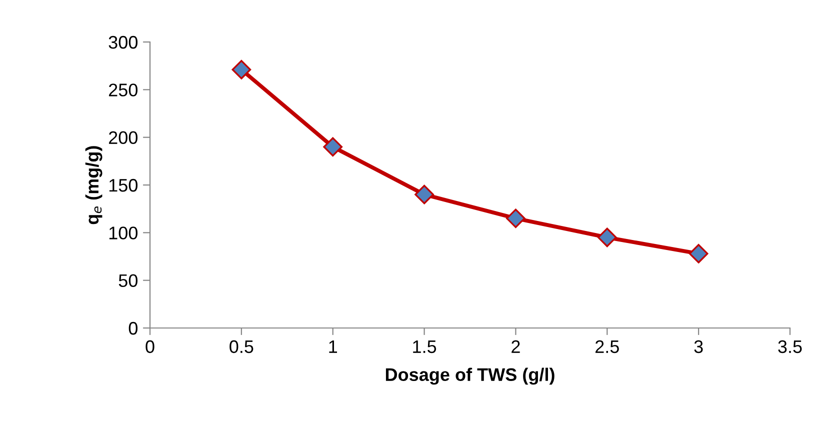  What do you see at coordinates (123, 90) in the screenshot?
I see `y-tick-label: 250` at bounding box center [123, 90].